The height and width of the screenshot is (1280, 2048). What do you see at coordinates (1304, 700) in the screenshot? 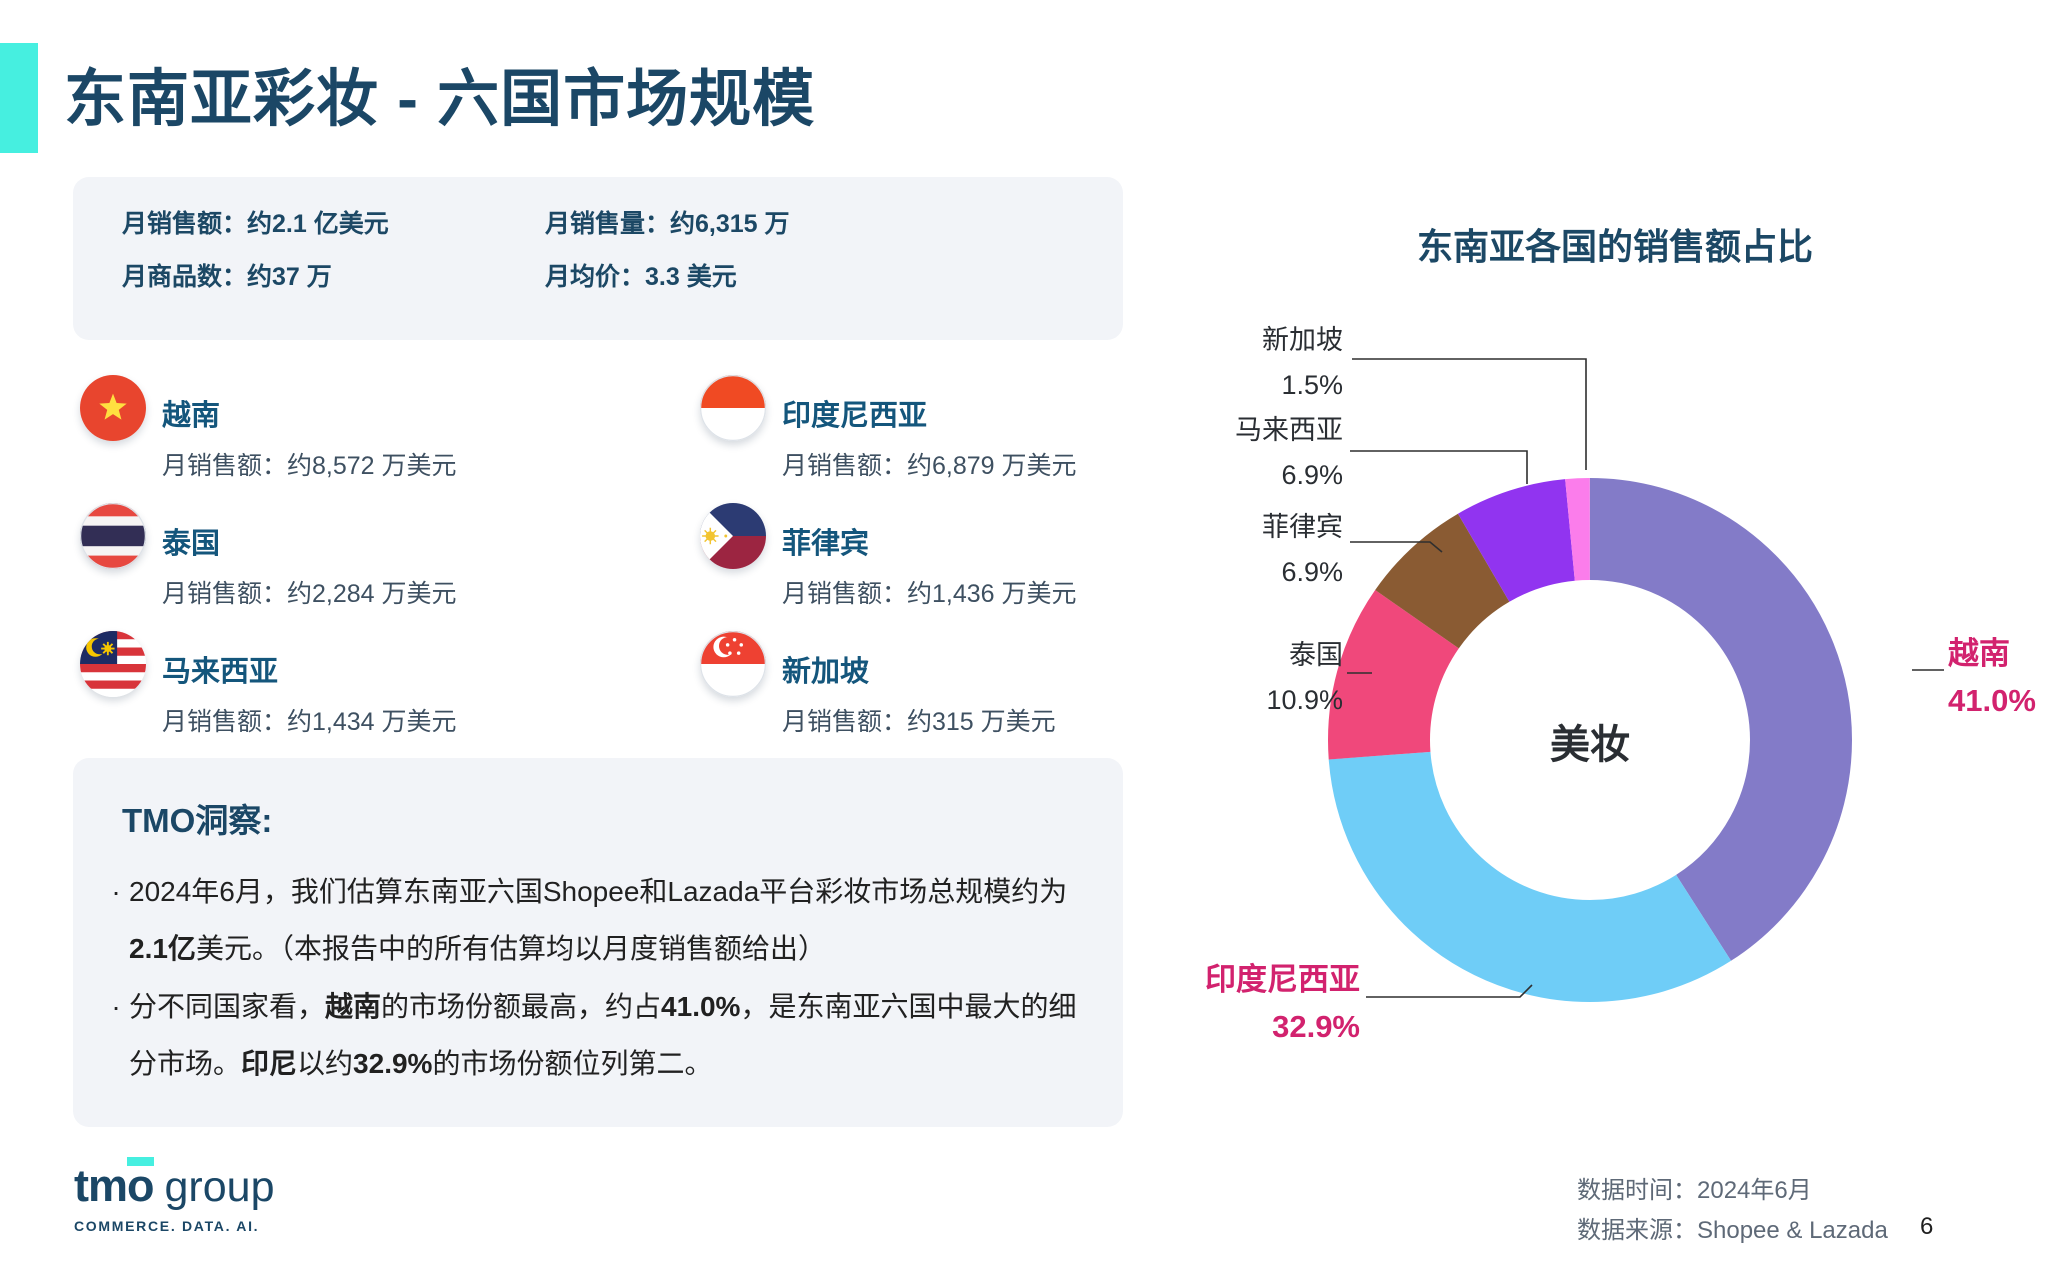
I see `slice-percent: 10.9%` at bounding box center [1304, 700].